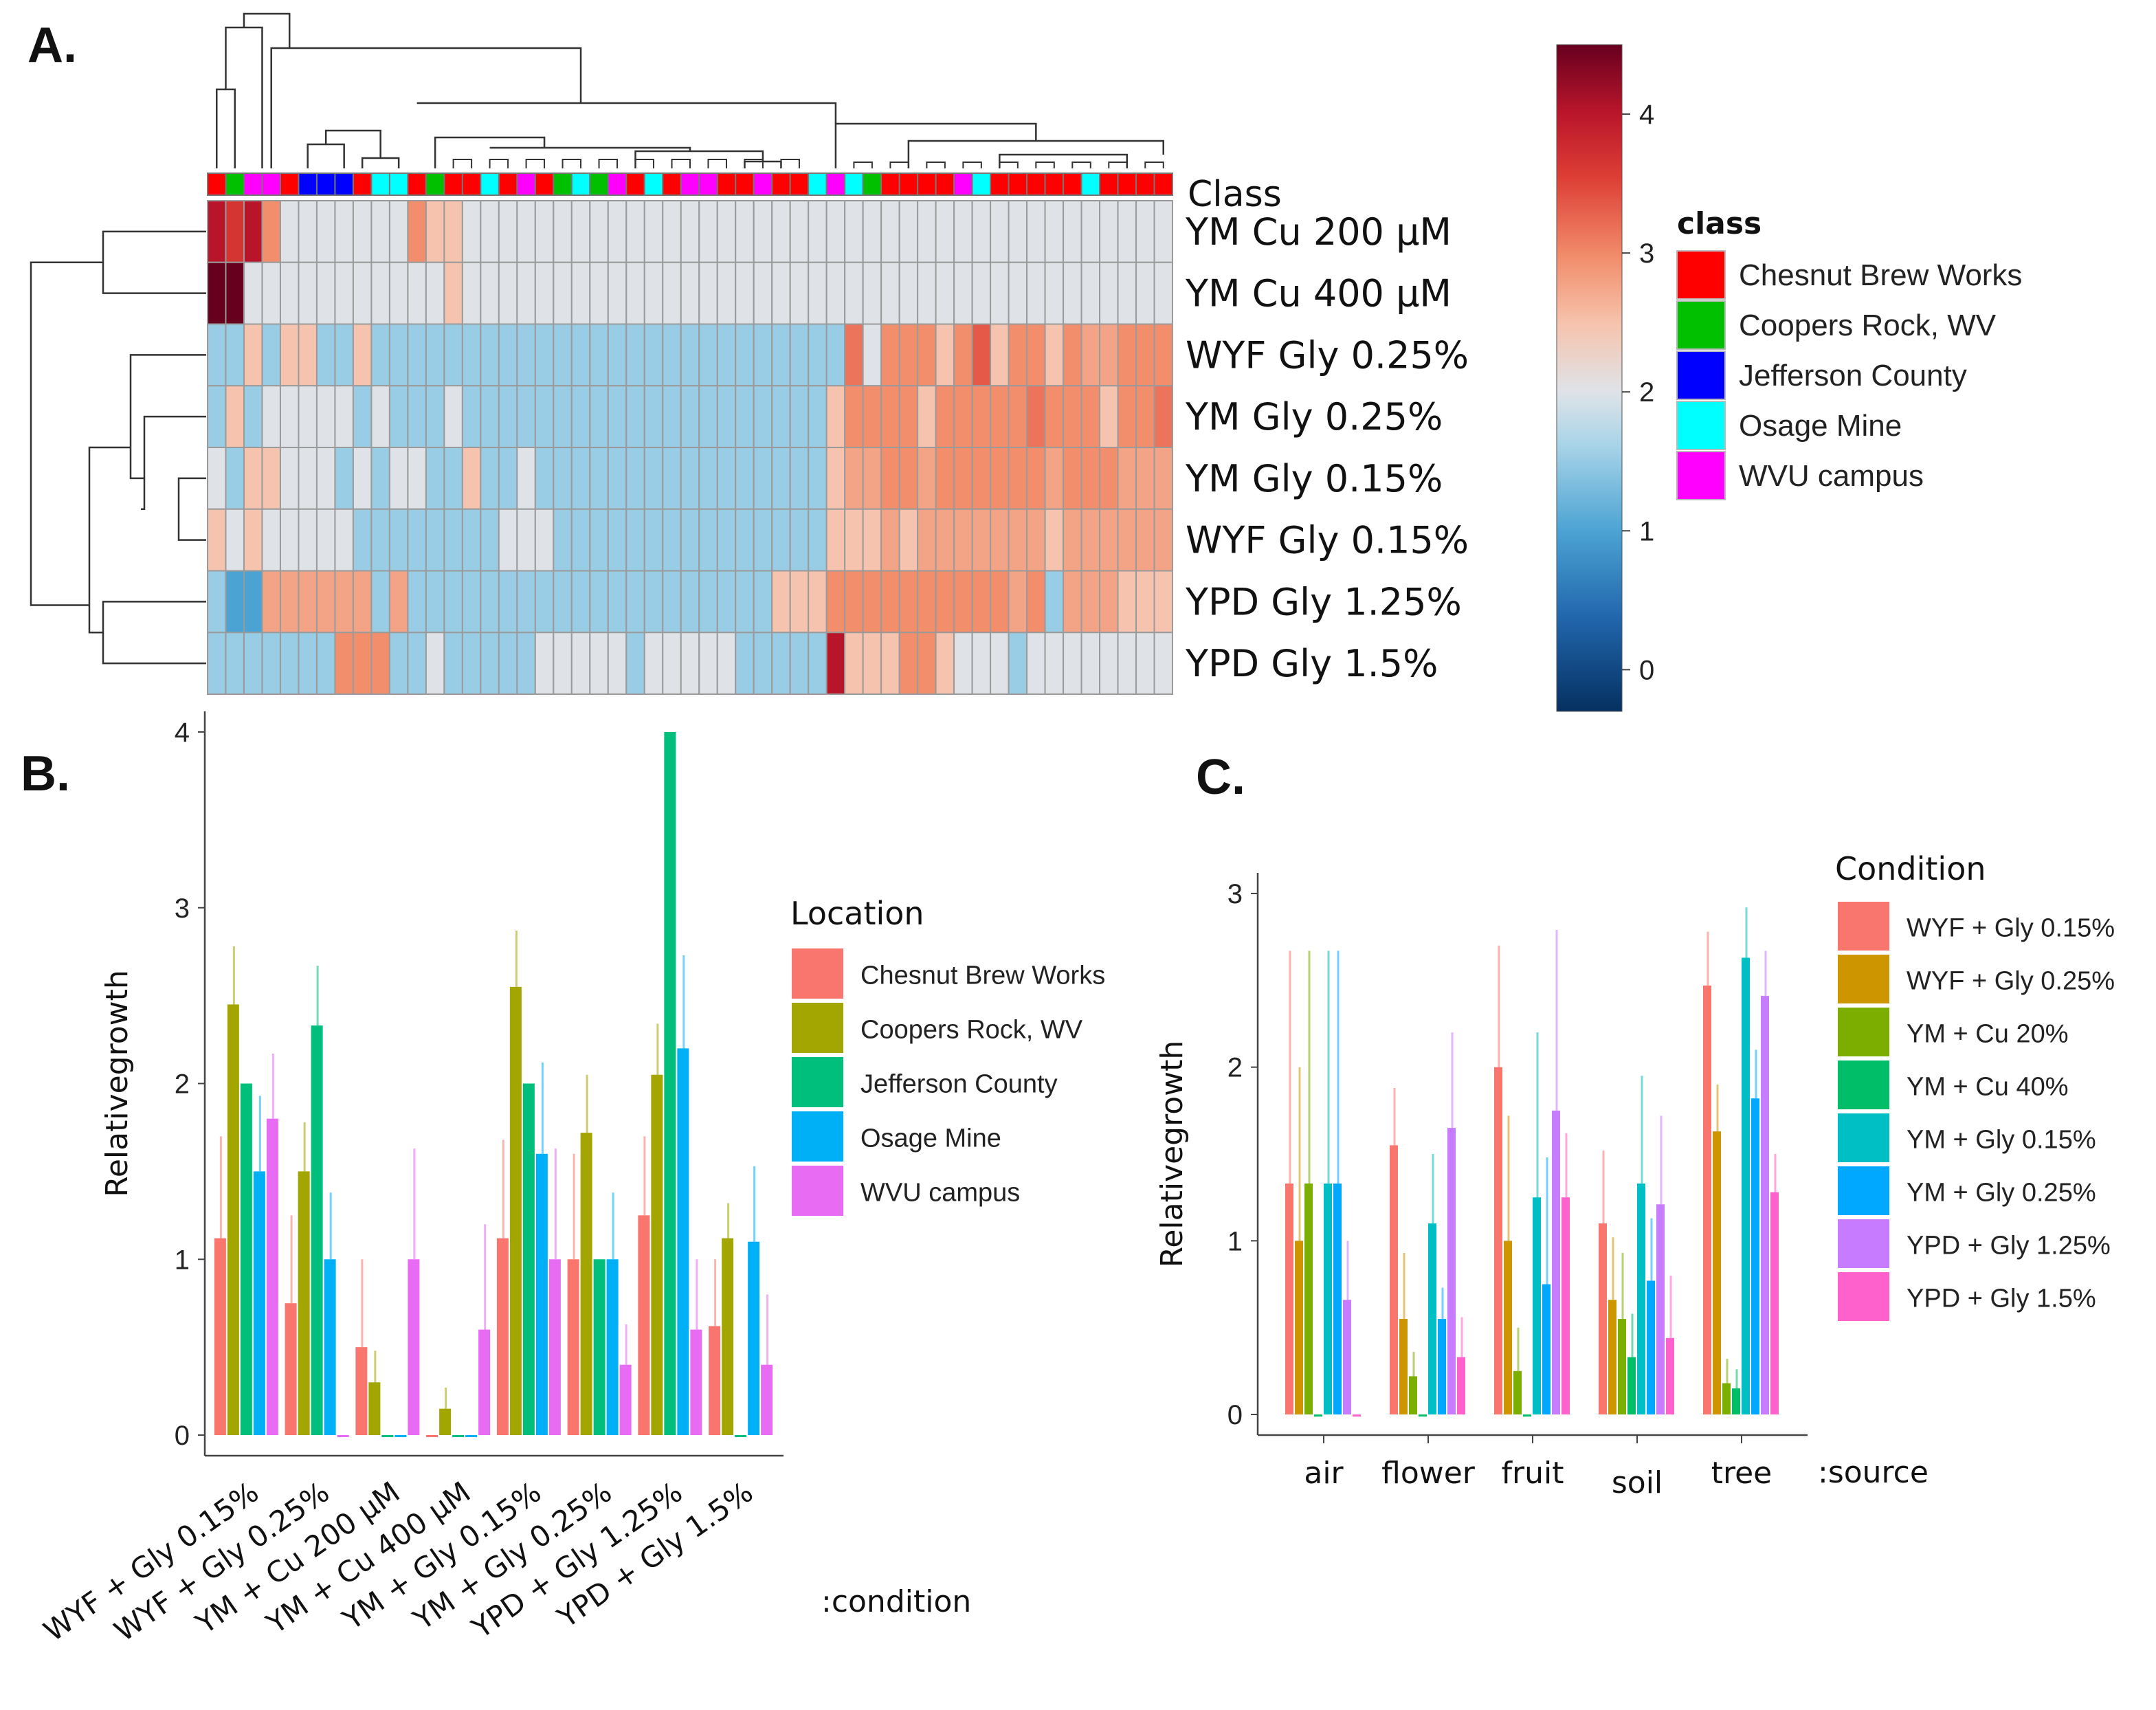 The height and width of the screenshot is (1710, 2156). I want to click on colorbar-tick-label: 2, so click(1646, 392).